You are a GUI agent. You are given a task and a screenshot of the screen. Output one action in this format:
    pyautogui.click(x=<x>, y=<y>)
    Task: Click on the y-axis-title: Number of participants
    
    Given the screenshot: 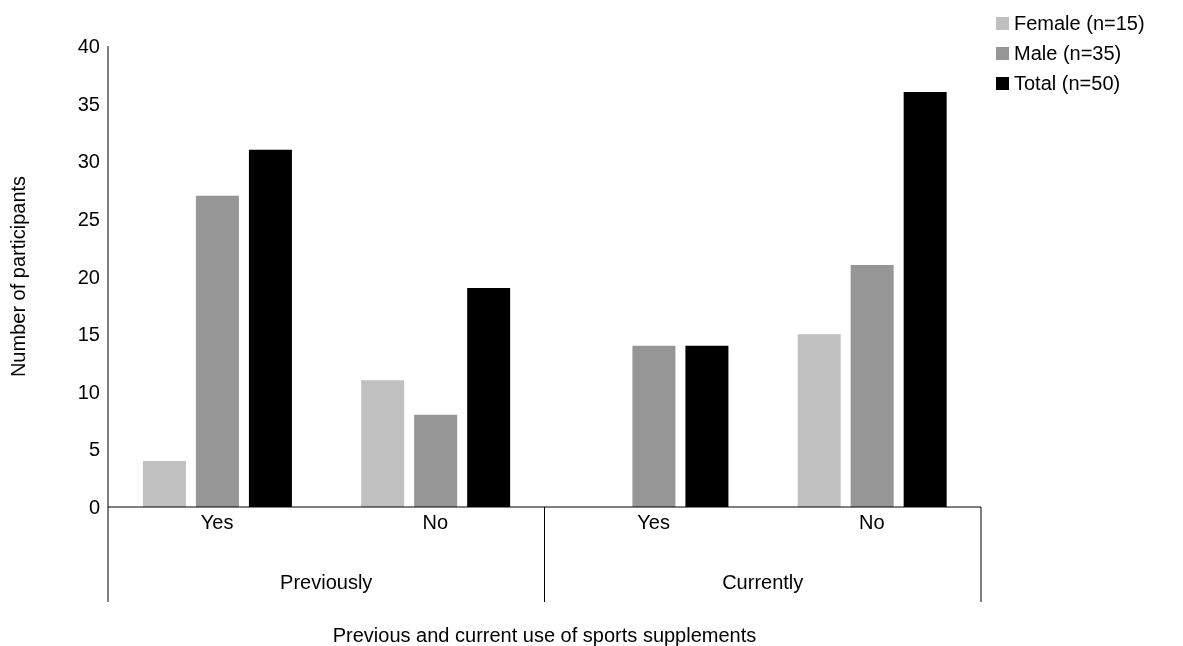 What is the action you would take?
    pyautogui.click(x=18, y=276)
    